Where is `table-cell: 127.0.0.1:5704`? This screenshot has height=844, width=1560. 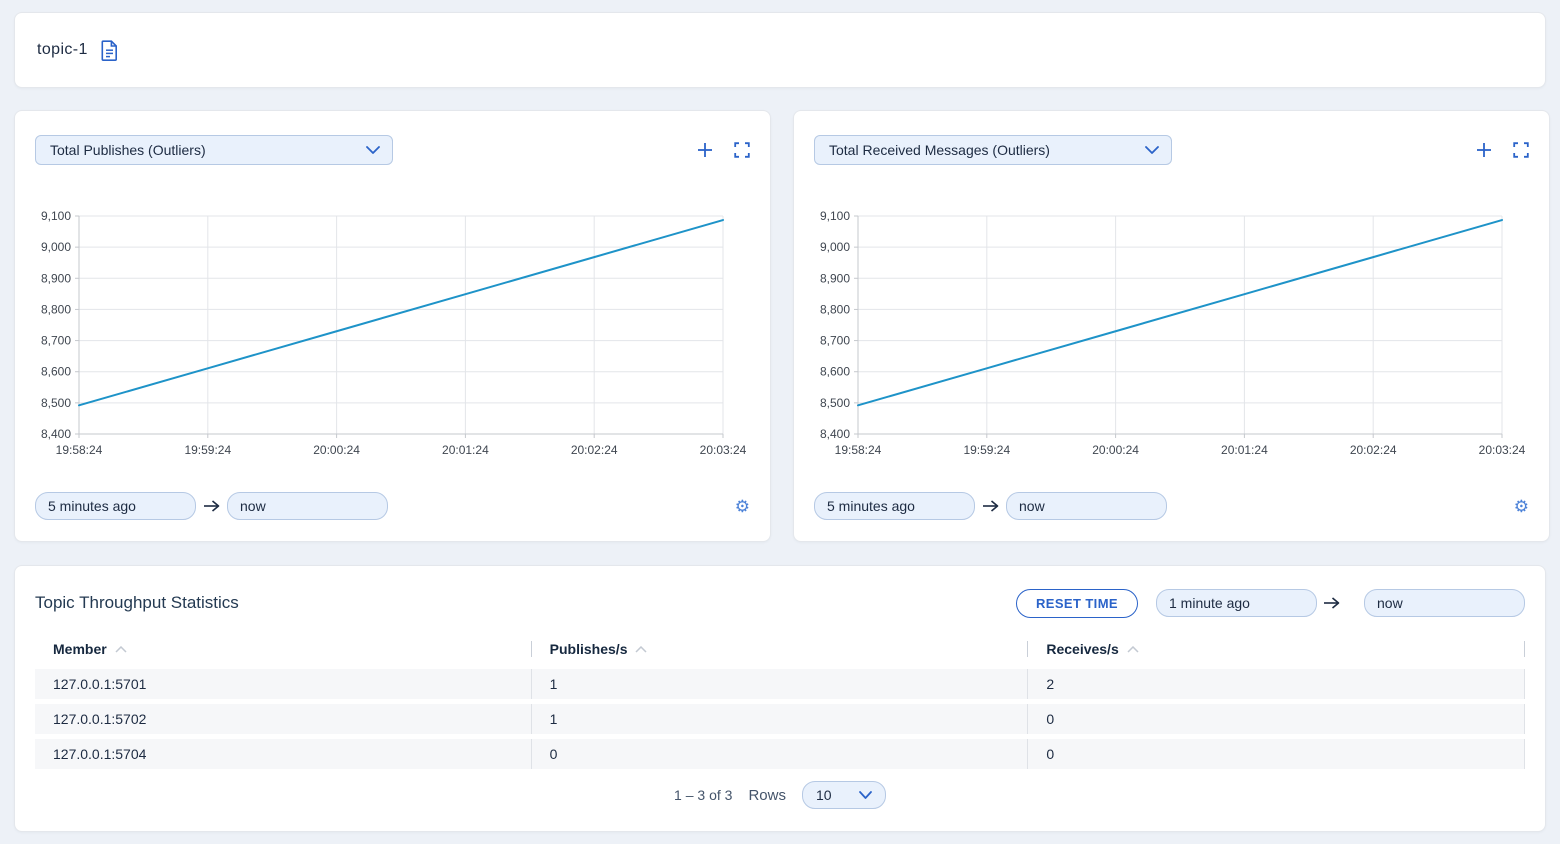
table-cell: 127.0.0.1:5704 is located at coordinates (100, 754).